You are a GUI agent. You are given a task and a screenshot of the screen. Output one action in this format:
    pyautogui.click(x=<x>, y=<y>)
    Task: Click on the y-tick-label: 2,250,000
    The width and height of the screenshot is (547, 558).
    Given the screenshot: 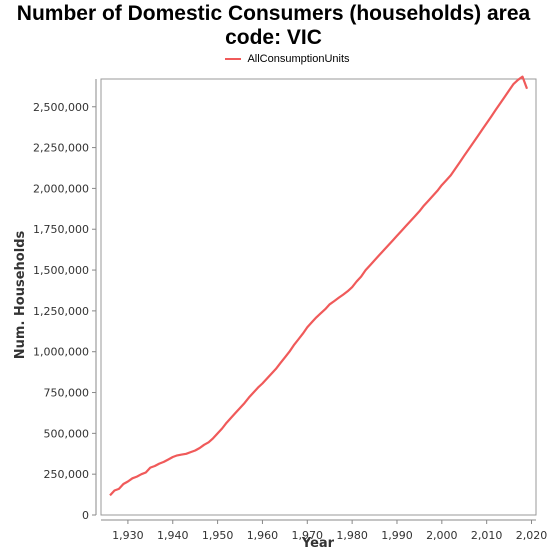 What is the action you would take?
    pyautogui.click(x=61, y=148)
    